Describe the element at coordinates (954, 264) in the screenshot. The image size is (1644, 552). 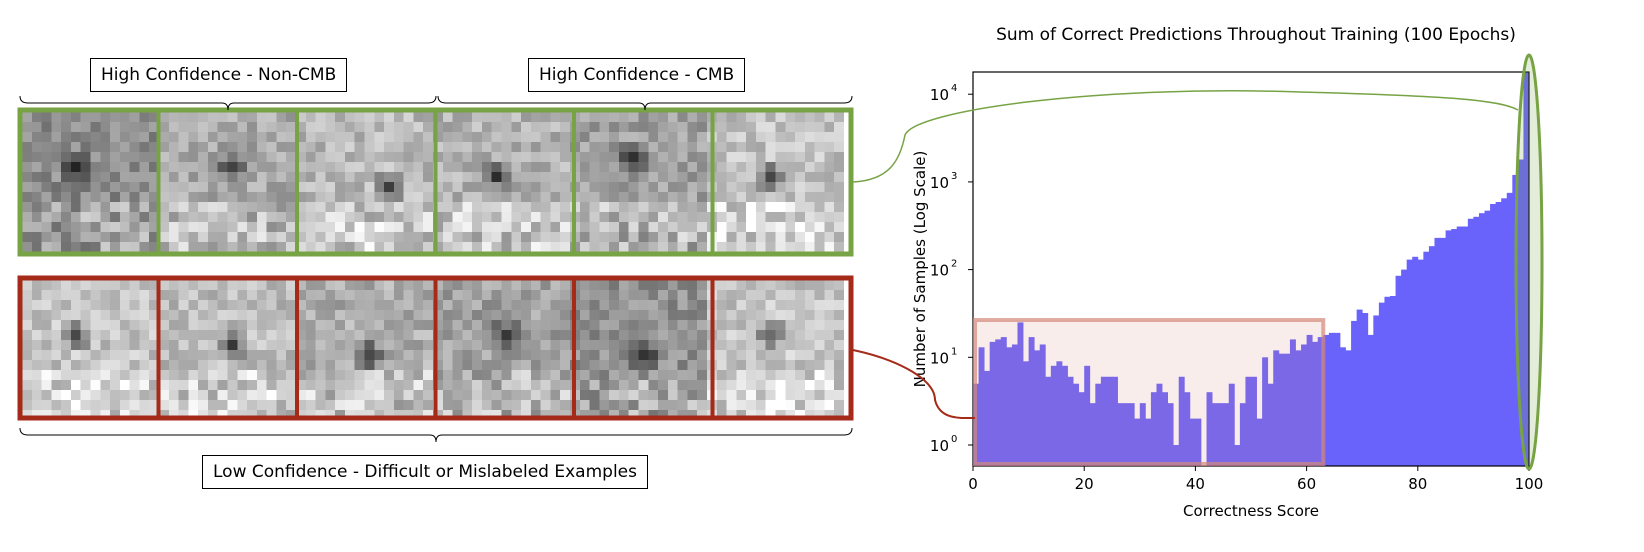
I see `y-tick-exponent: 2` at that location.